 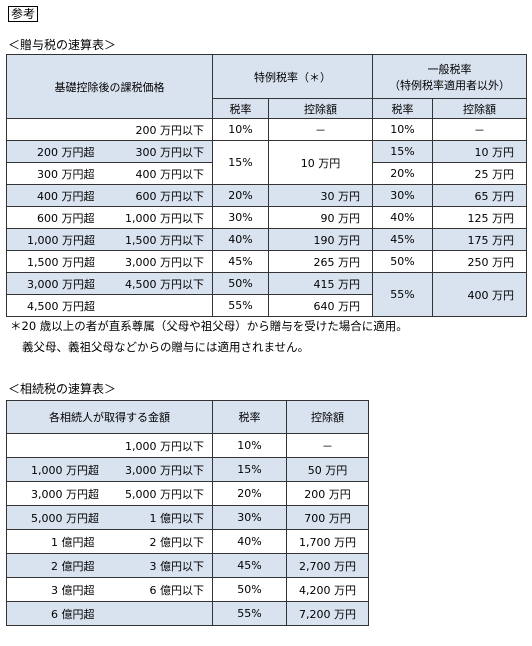 I want to click on table-row: 6 億円超 55% 7,200 万円, so click(x=187, y=613).